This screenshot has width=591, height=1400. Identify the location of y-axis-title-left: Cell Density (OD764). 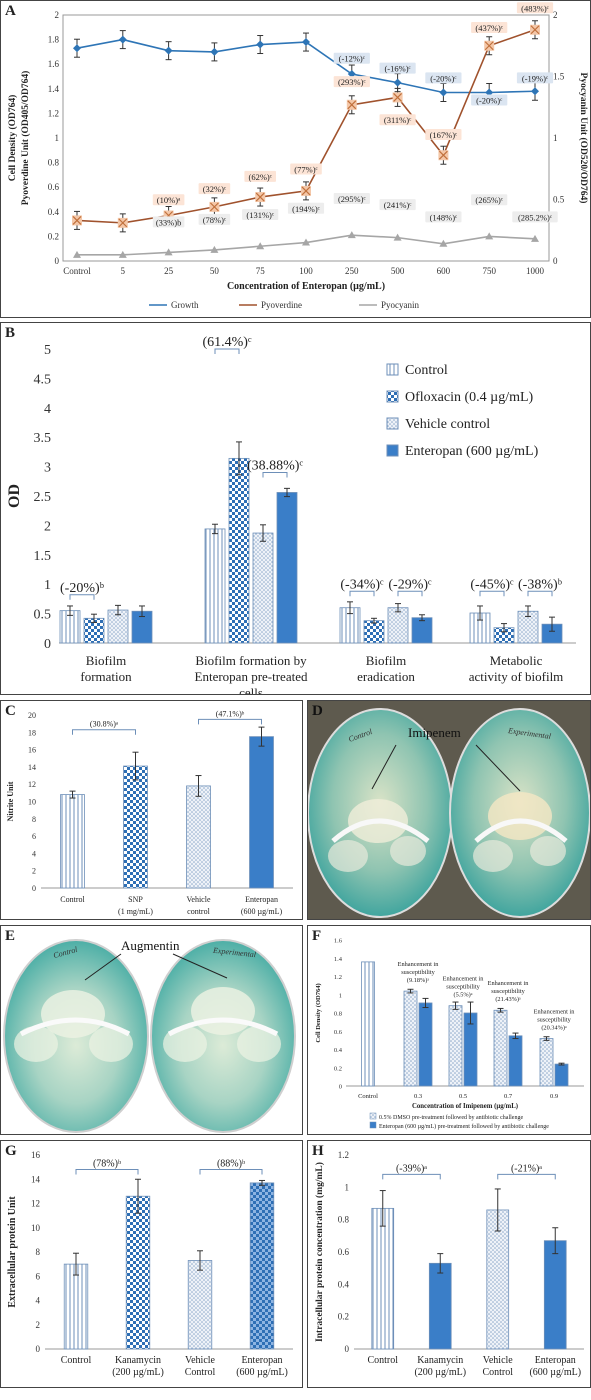
(12, 138).